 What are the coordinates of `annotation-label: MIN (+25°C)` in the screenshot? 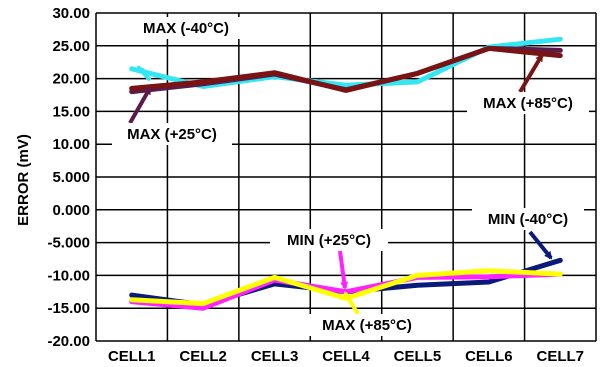 It's located at (329, 240).